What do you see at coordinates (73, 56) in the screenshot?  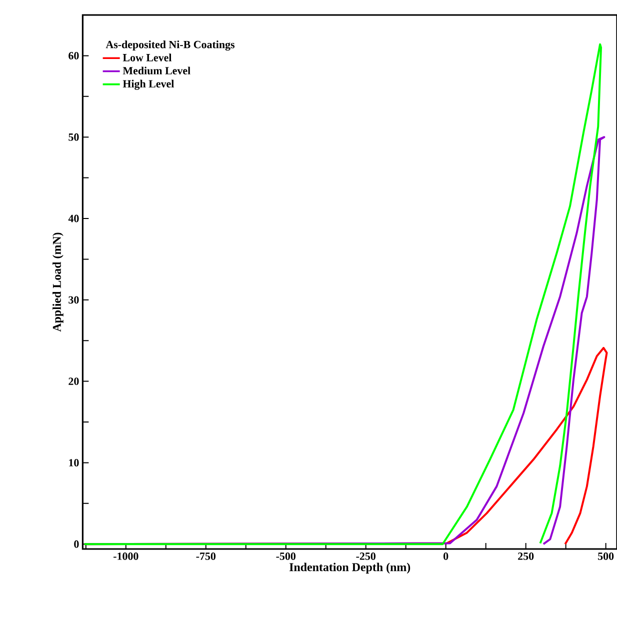 I see `y-tick-label: 60` at bounding box center [73, 56].